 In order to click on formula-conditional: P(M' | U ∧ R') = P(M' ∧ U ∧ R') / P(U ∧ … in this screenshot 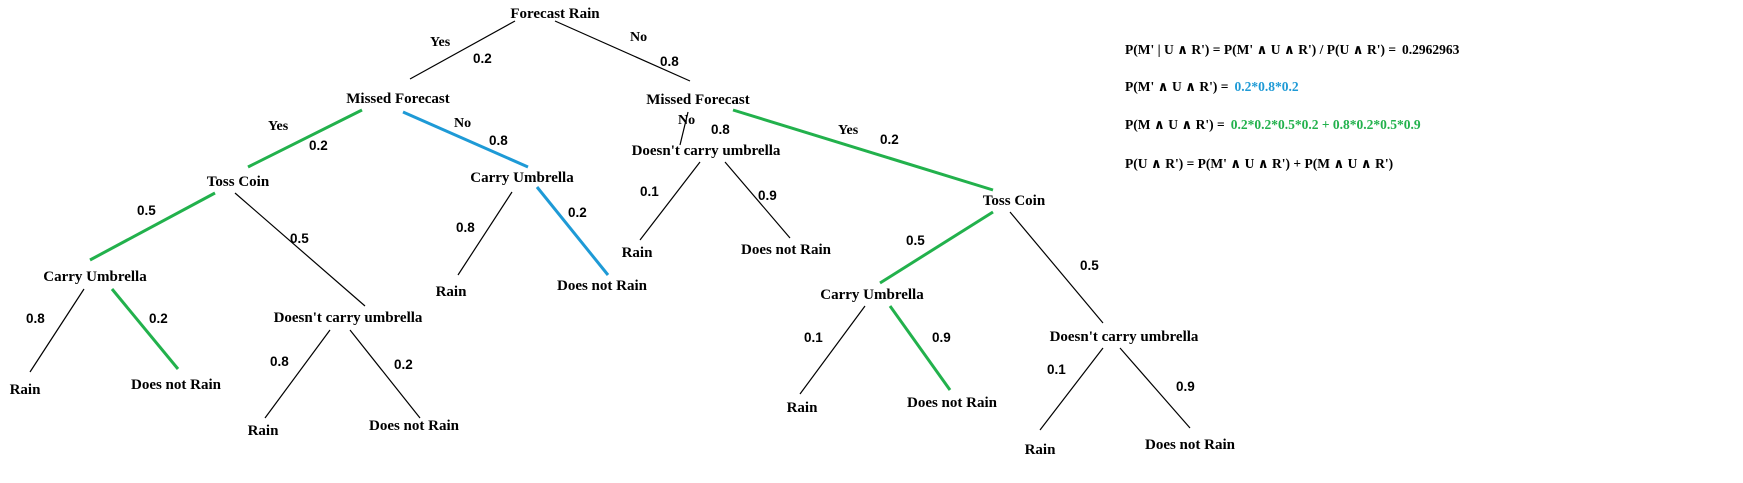, I will do `click(1292, 50)`.